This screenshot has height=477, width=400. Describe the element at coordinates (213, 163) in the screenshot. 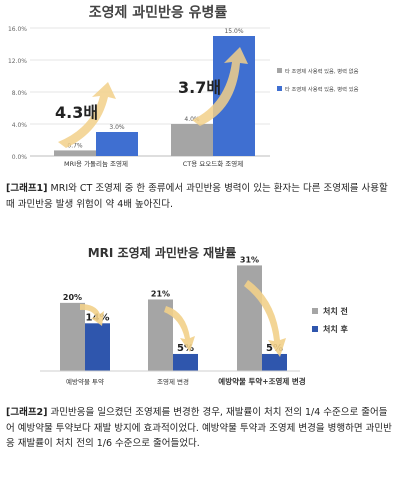

I see `x-tick-label: CT용 요오드화 조영제` at that location.